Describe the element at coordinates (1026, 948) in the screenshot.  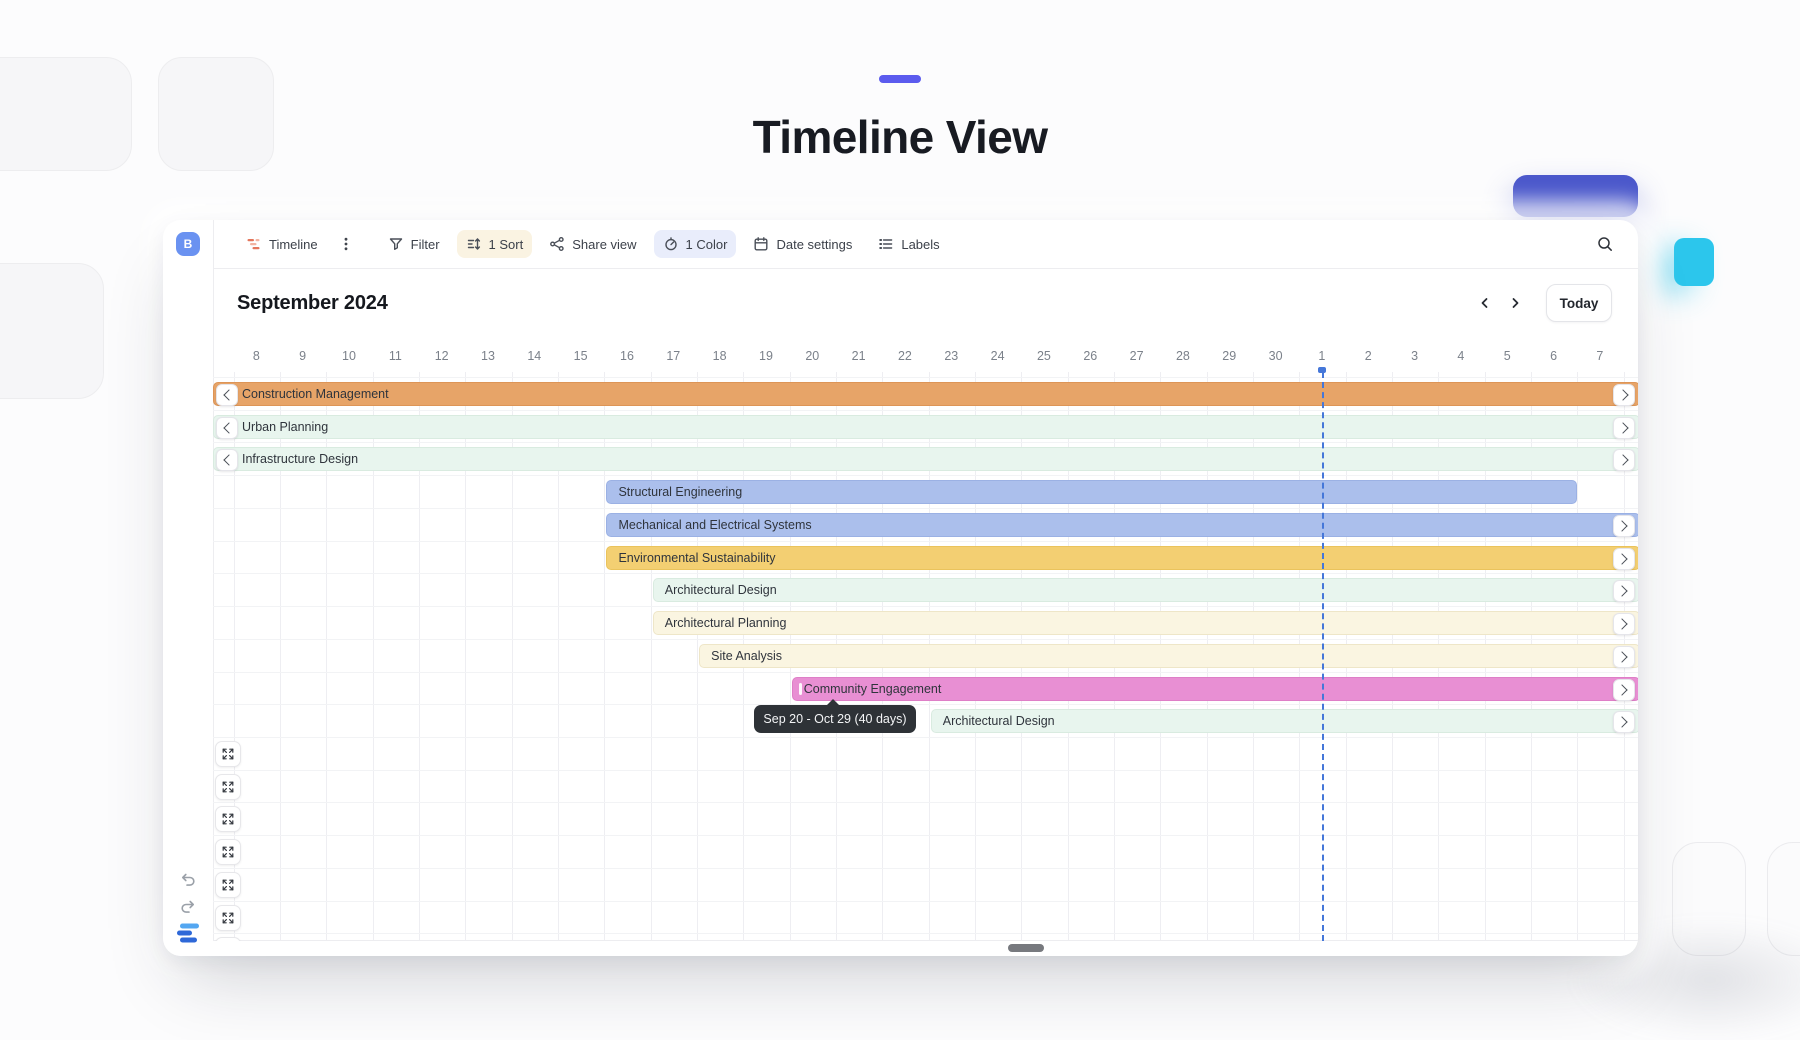
I see `scrollbar-thumb` at that location.